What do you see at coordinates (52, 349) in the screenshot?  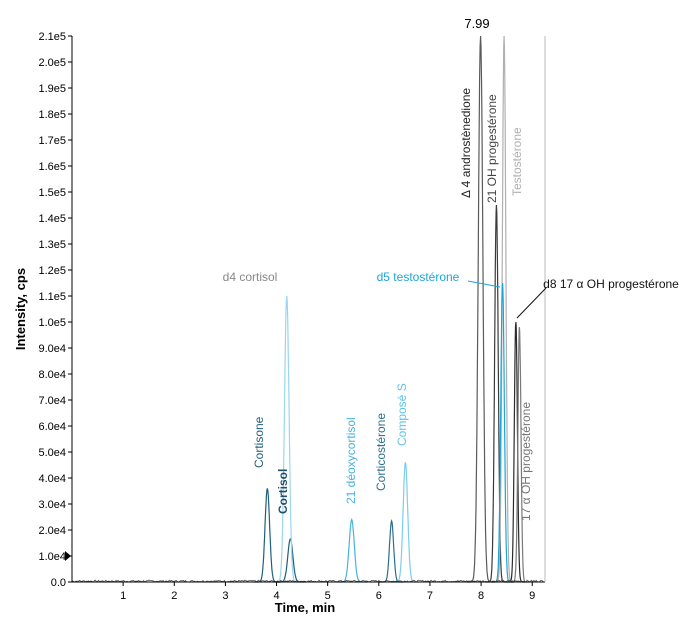 I see `y-tick-label: 9.0e4` at bounding box center [52, 349].